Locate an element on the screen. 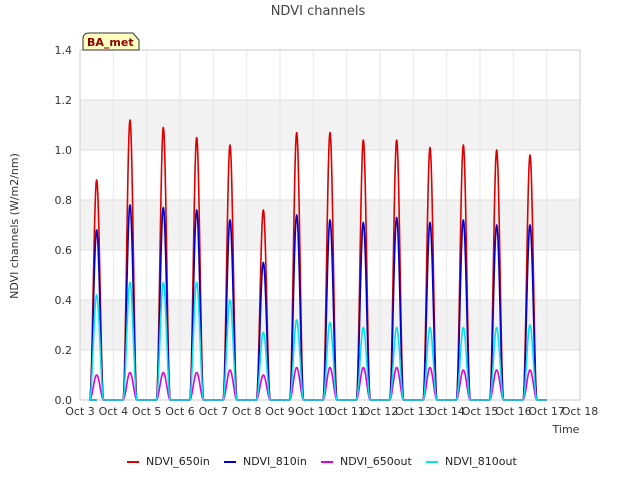  badge-label: BA_met is located at coordinates (110, 42).